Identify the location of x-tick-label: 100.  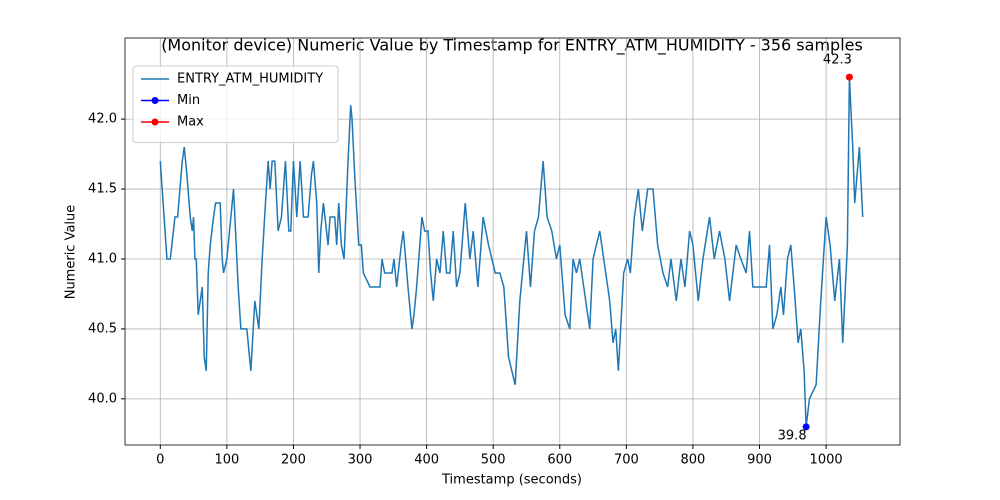
(226, 460).